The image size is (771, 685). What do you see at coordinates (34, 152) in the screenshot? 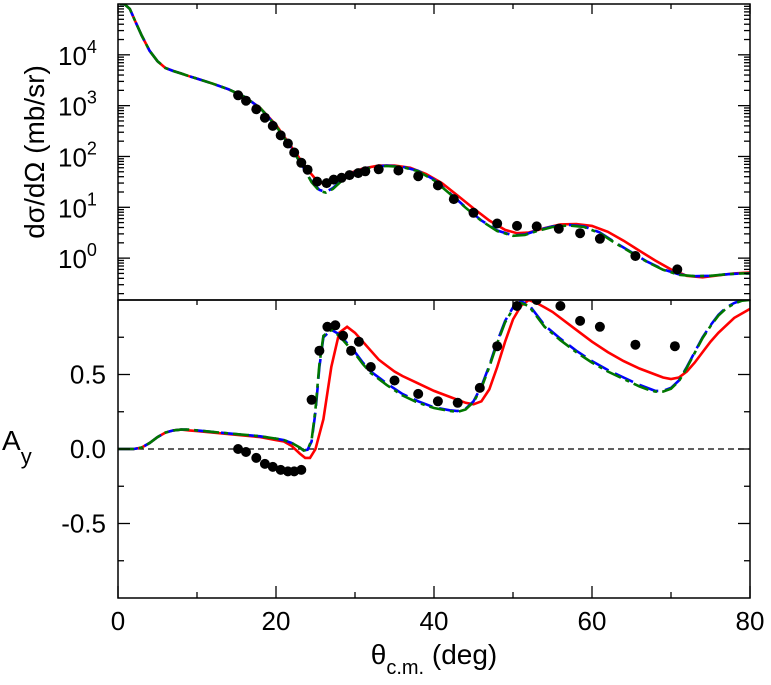
I see `top-y-axis-label: dσ/dΩ (mb/sr)` at bounding box center [34, 152].